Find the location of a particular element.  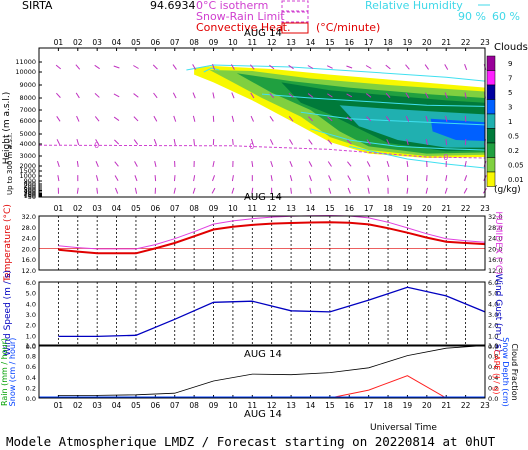

rain-hour-tick: 14 is located at coordinates (311, 405).